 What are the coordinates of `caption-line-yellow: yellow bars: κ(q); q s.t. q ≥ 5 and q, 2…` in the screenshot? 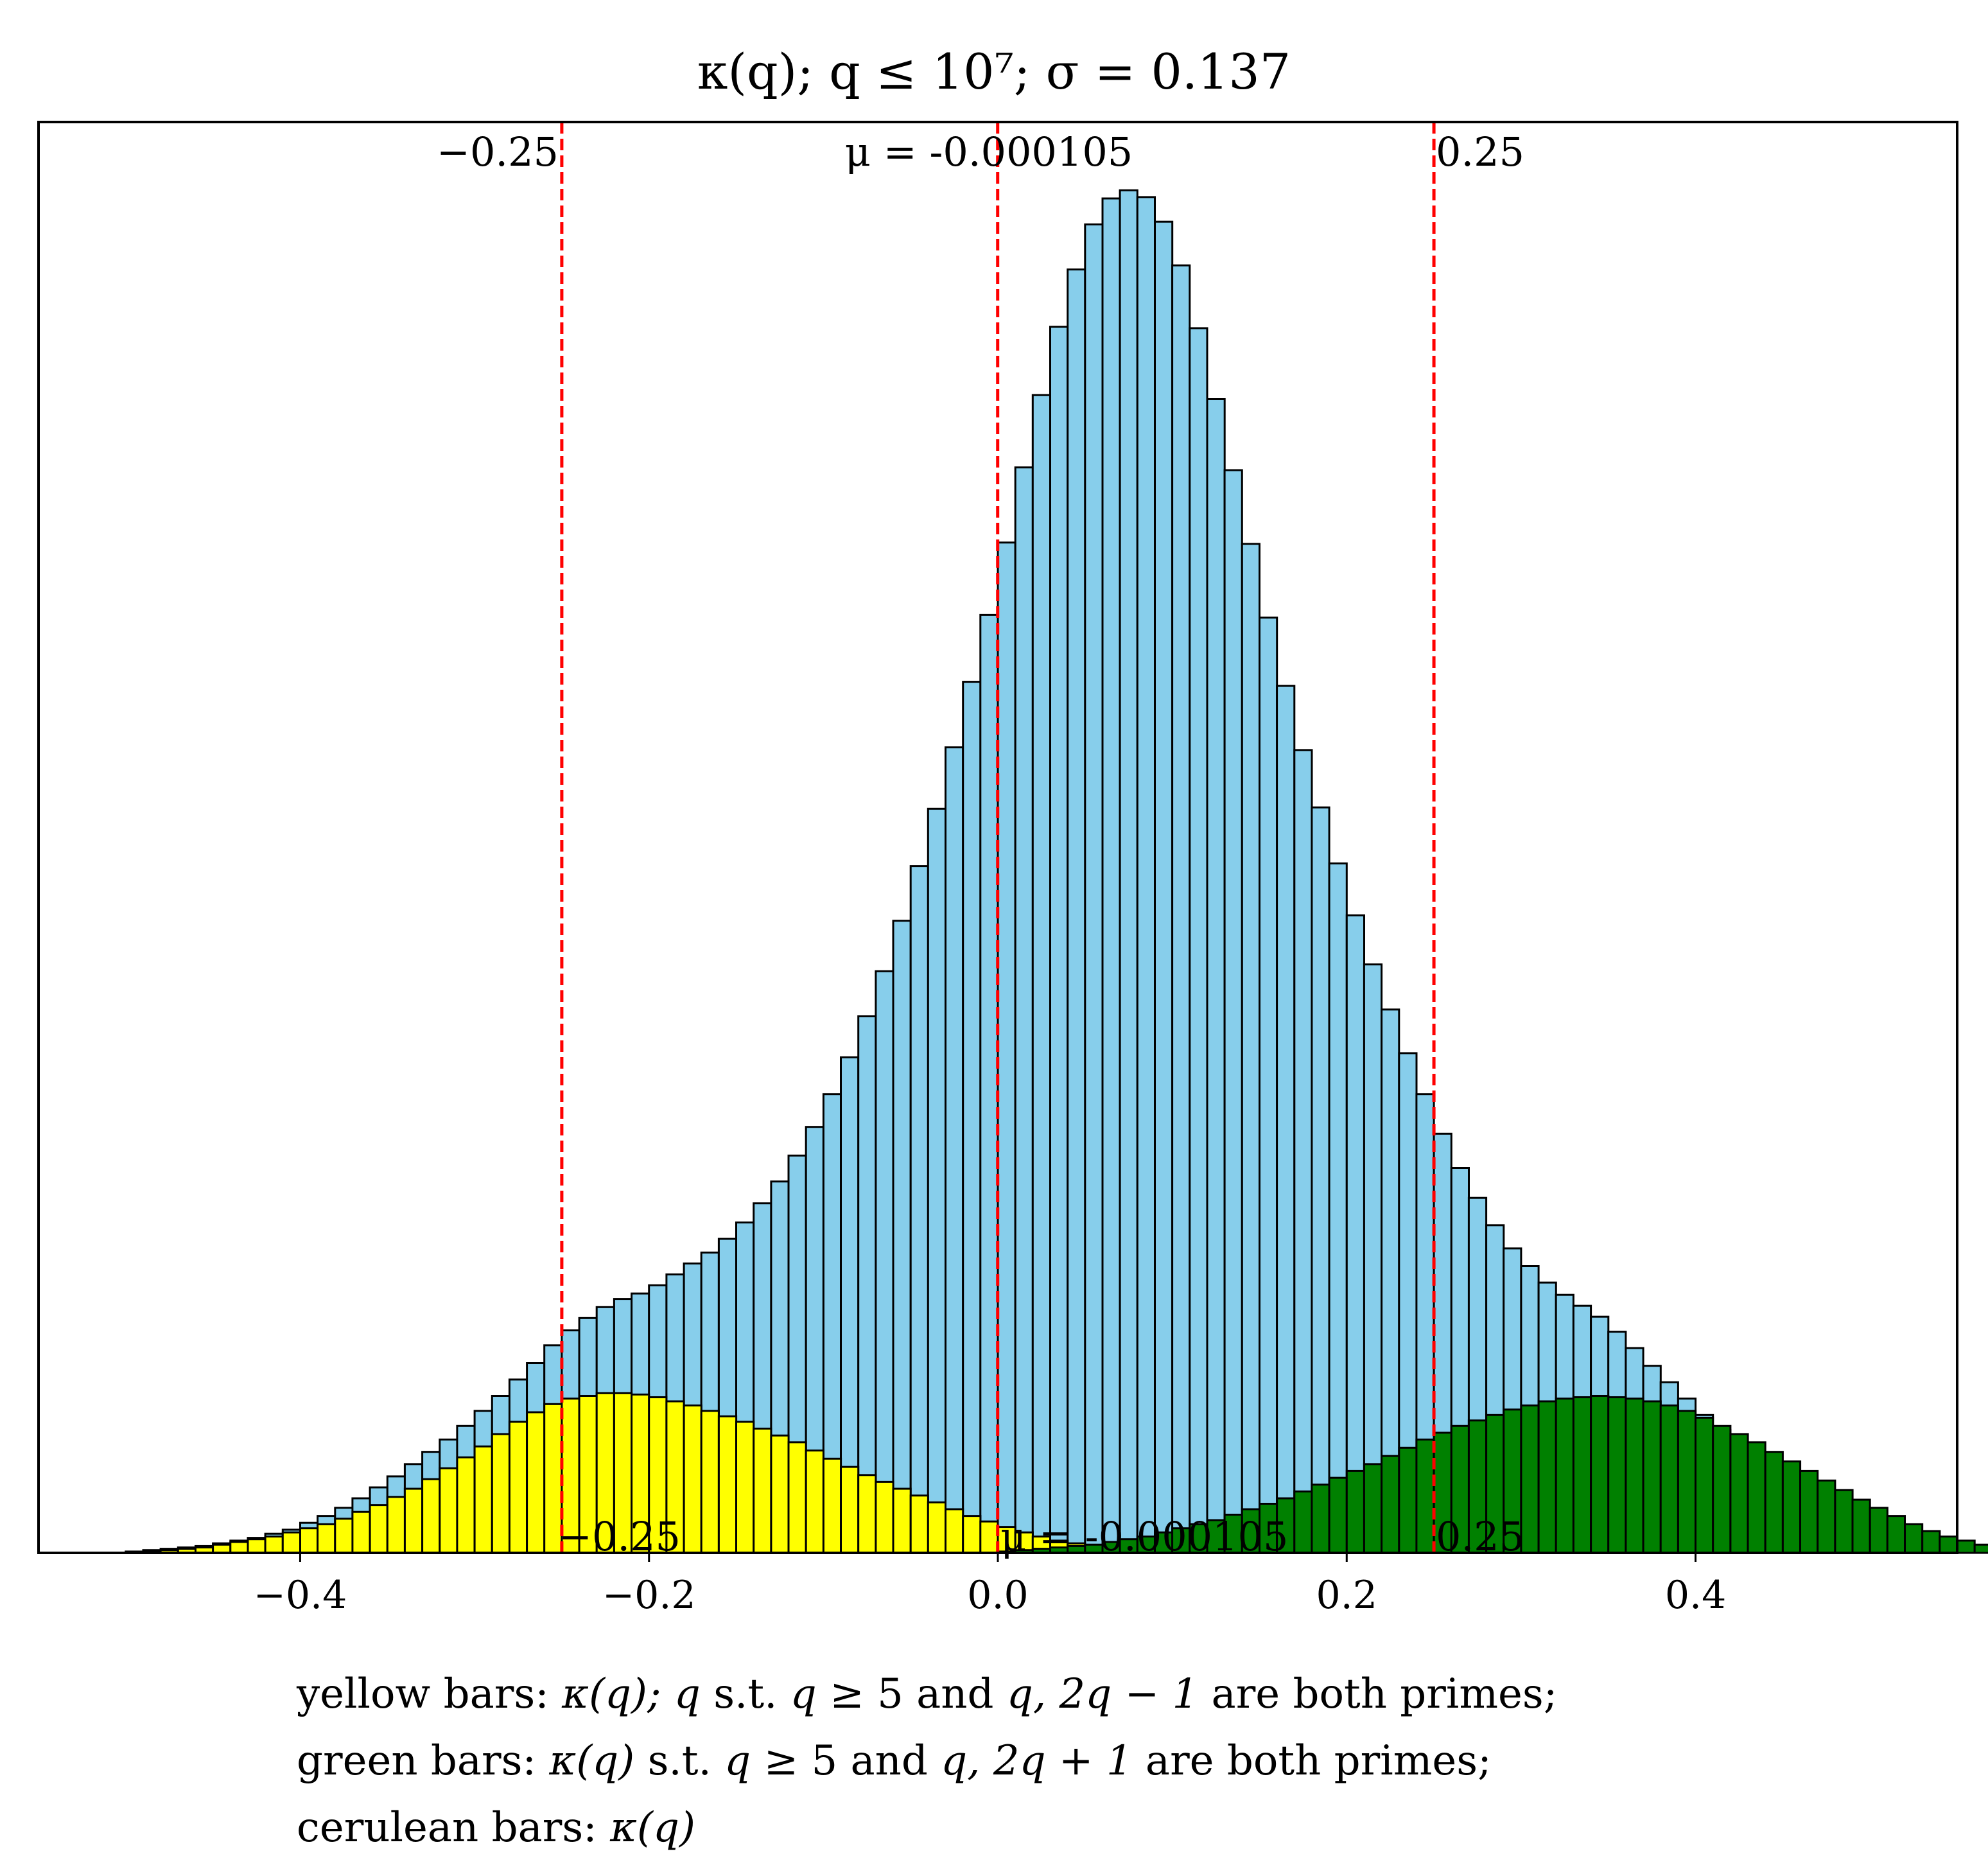 It's located at (927, 1694).